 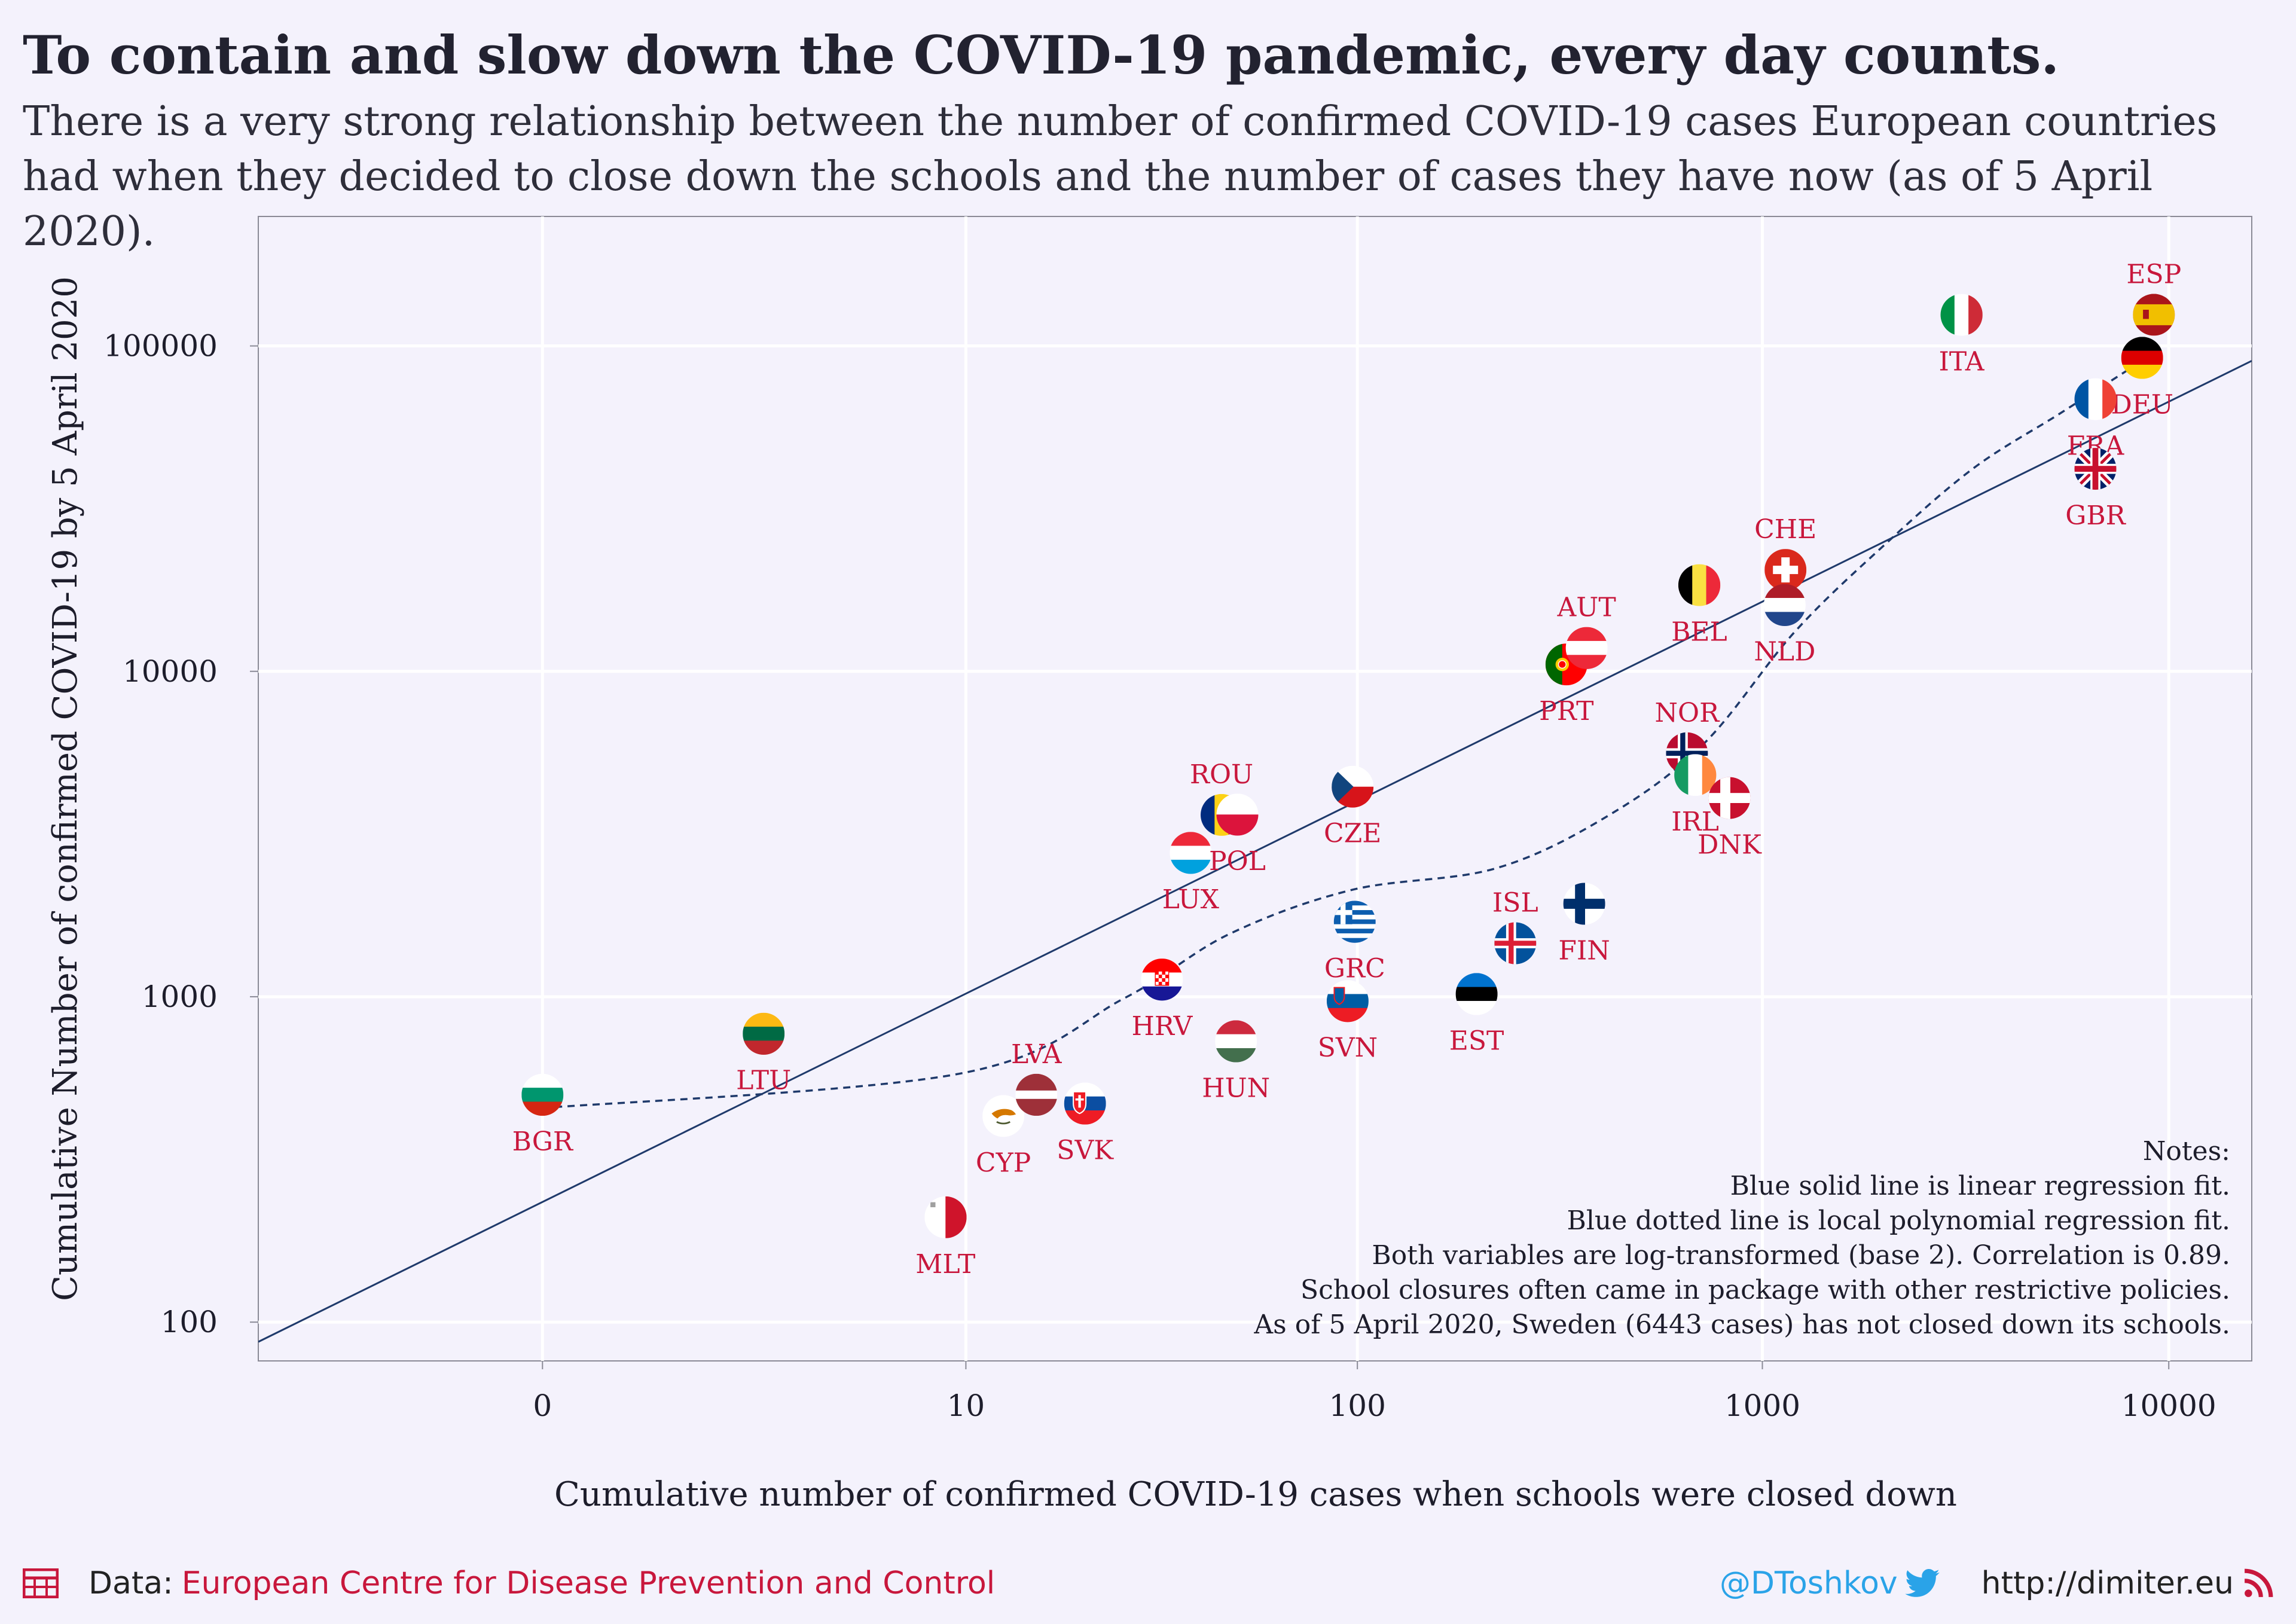 I want to click on deu-flag-icon, so click(x=2142, y=358).